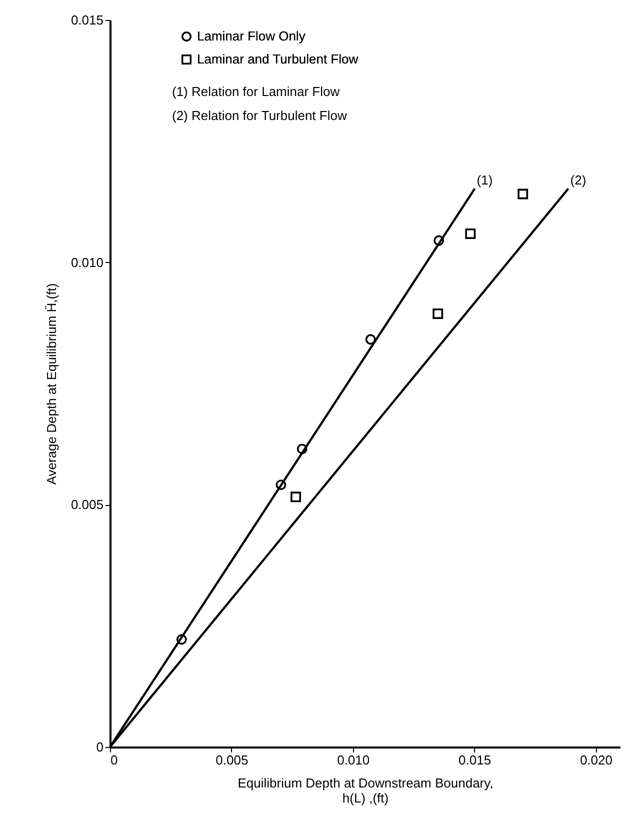 This screenshot has width=639, height=830. I want to click on y-tick-label: 0.015, so click(87, 20).